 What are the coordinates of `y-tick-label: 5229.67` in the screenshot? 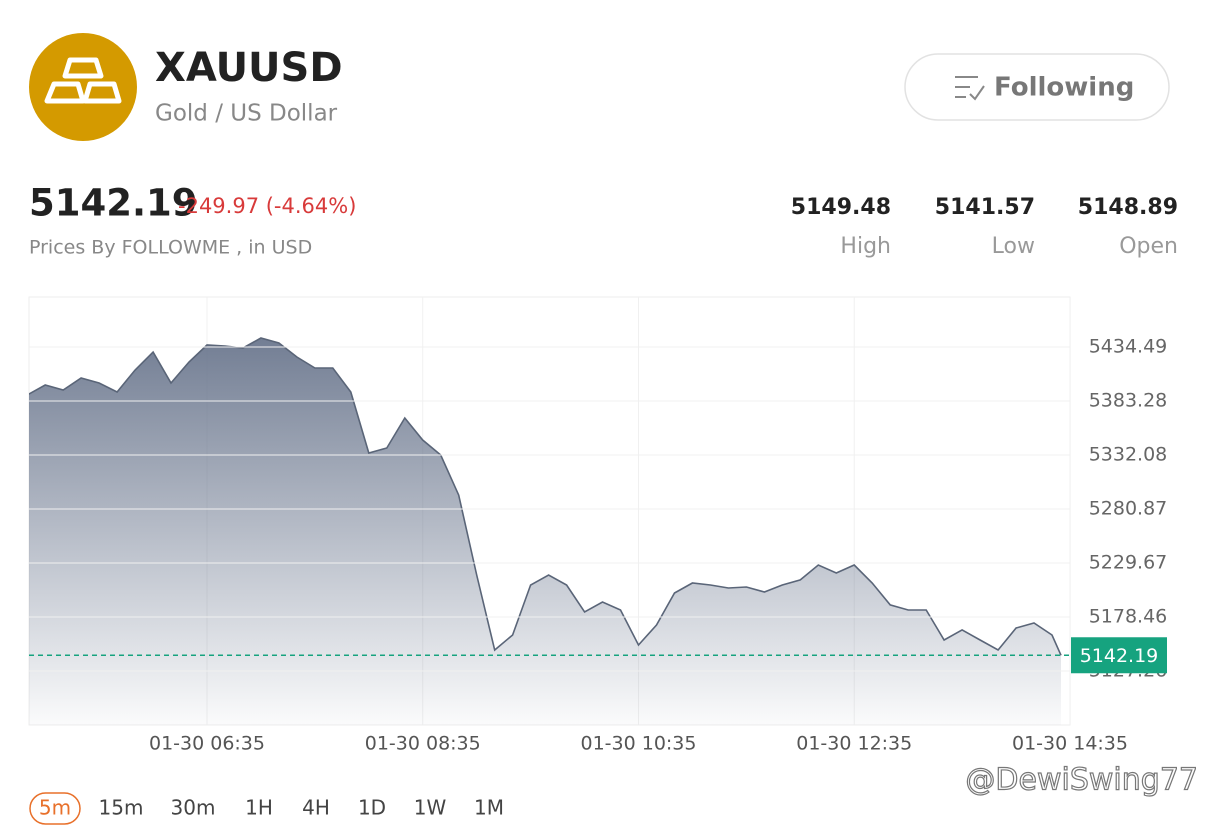 It's located at (1128, 563).